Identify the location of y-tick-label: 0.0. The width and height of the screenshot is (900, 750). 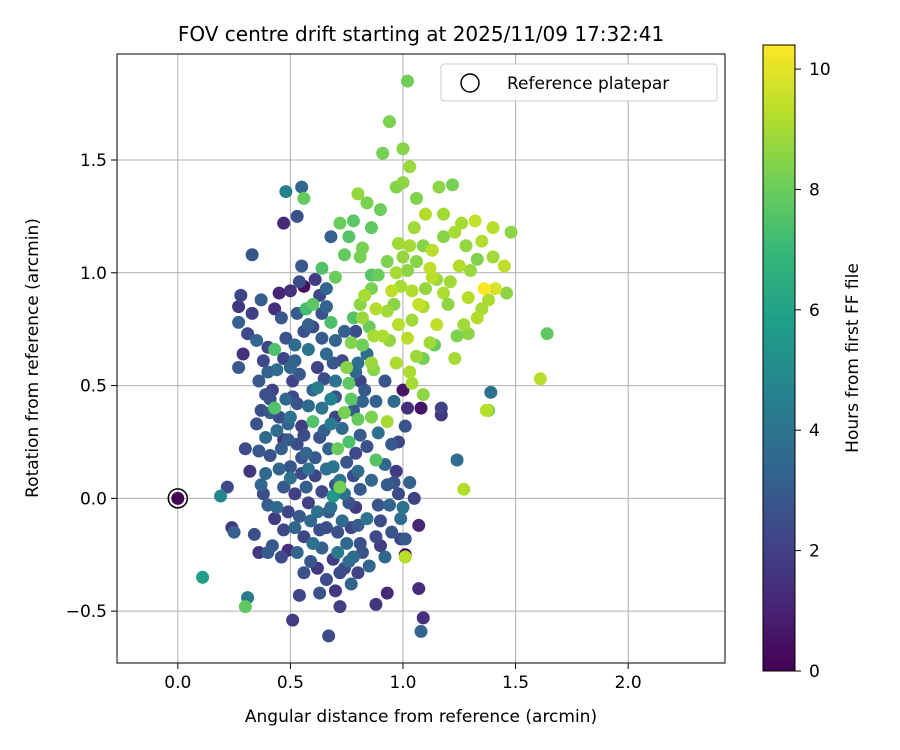
(93, 499).